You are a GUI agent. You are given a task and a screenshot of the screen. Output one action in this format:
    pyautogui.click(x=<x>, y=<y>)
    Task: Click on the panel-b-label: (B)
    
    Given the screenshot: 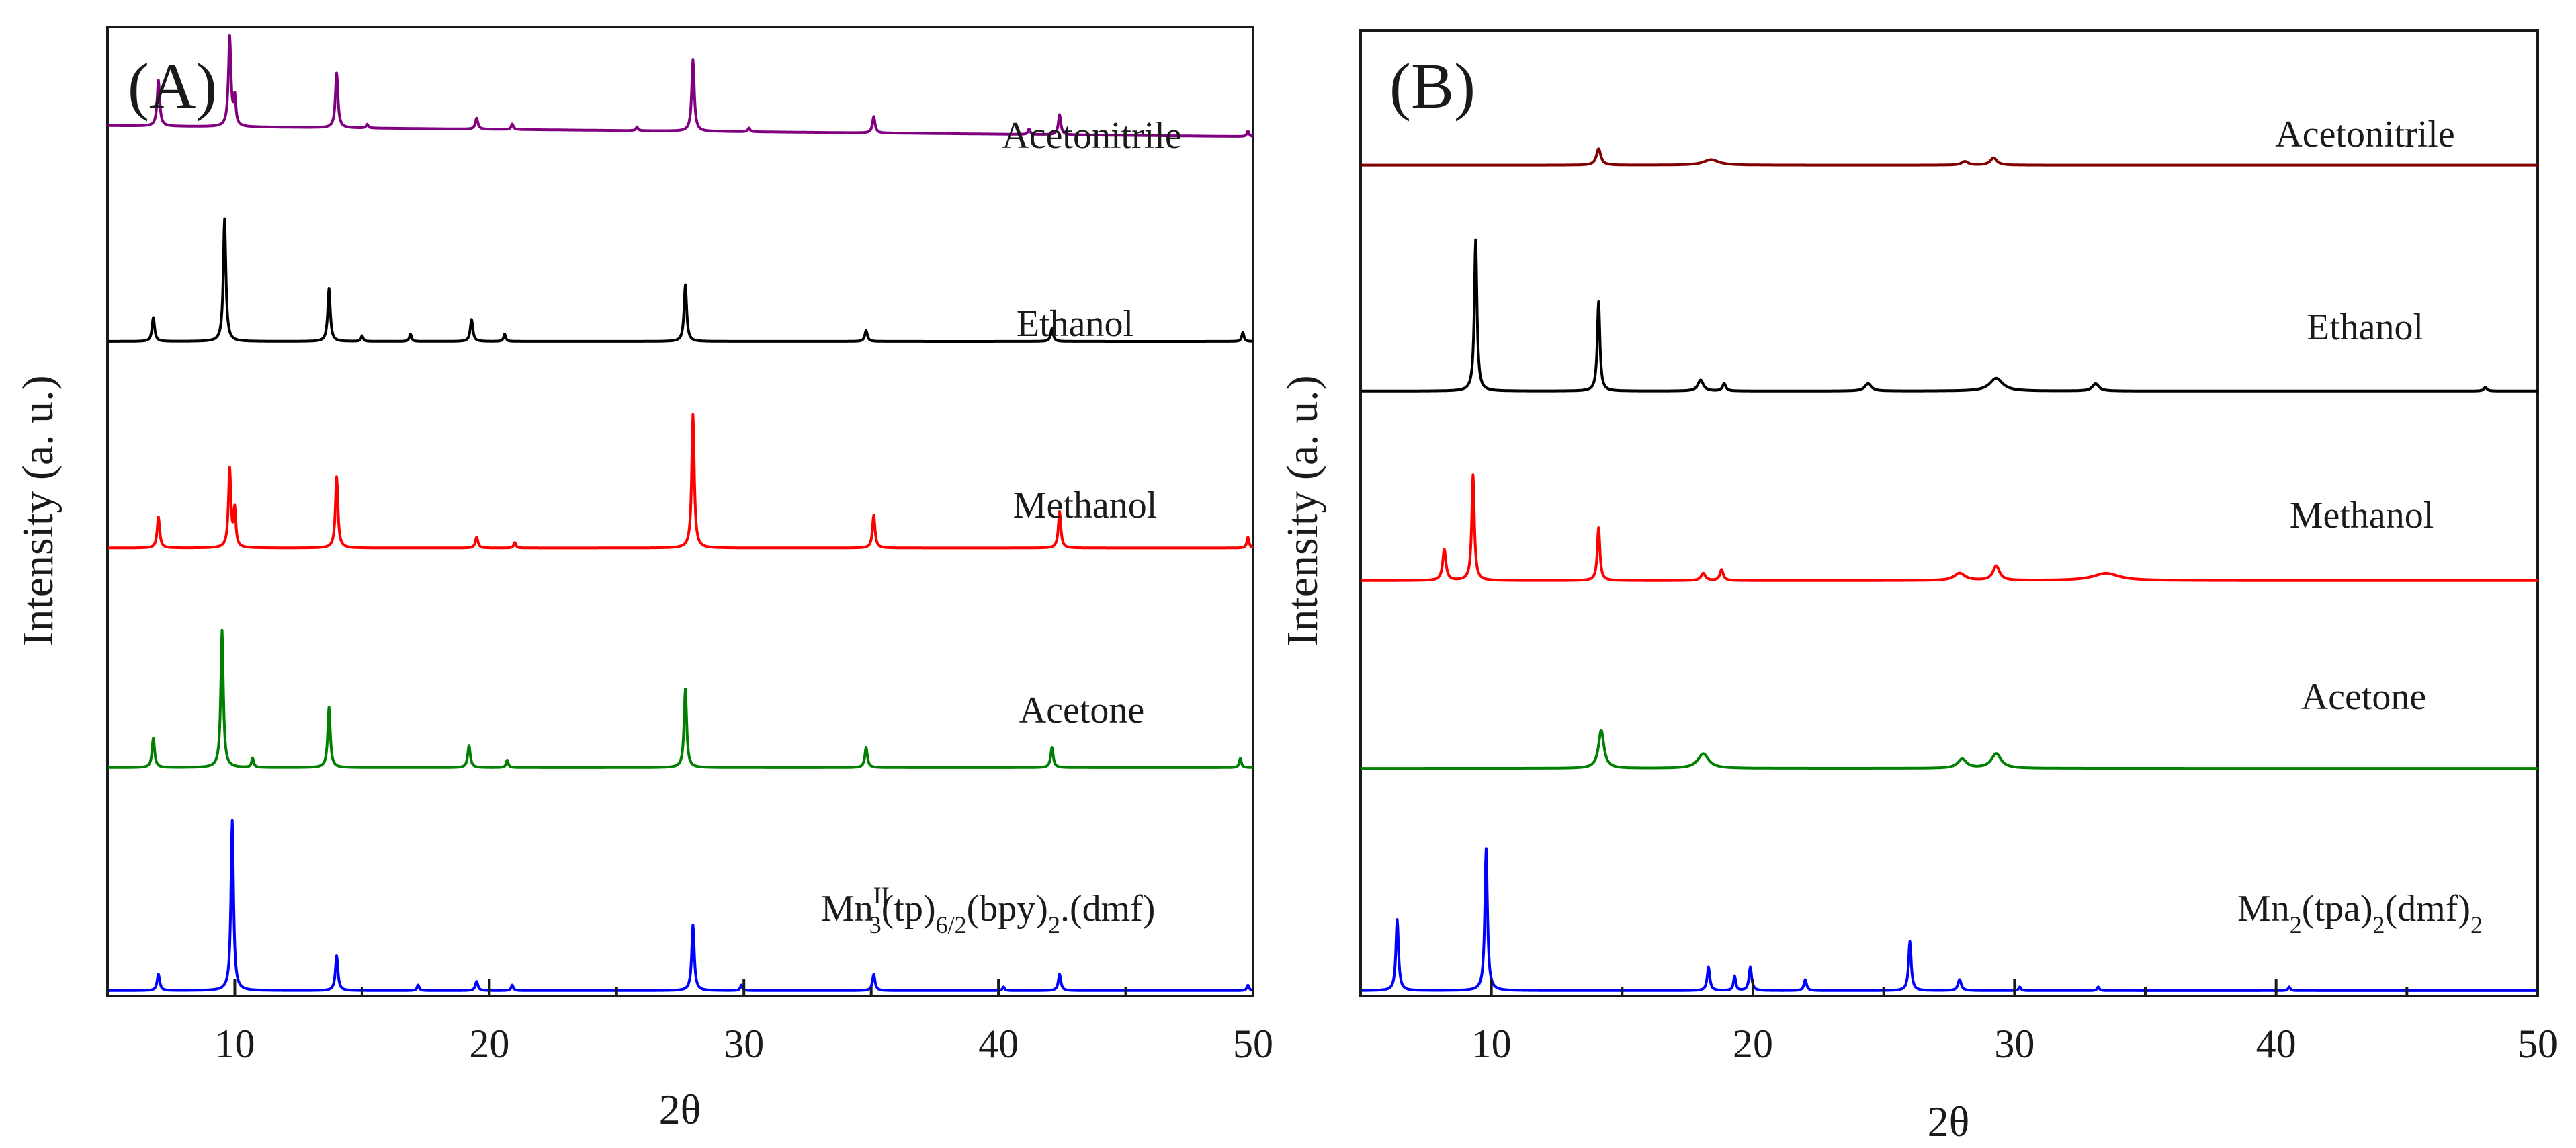 What is the action you would take?
    pyautogui.click(x=1432, y=86)
    